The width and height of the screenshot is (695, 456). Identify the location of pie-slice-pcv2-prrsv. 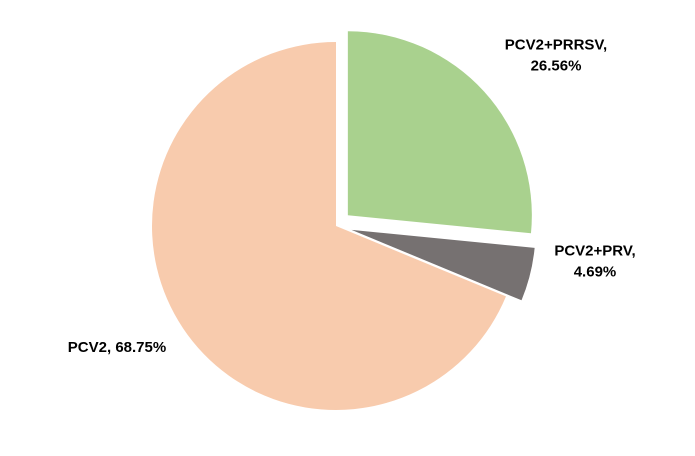
(439, 132).